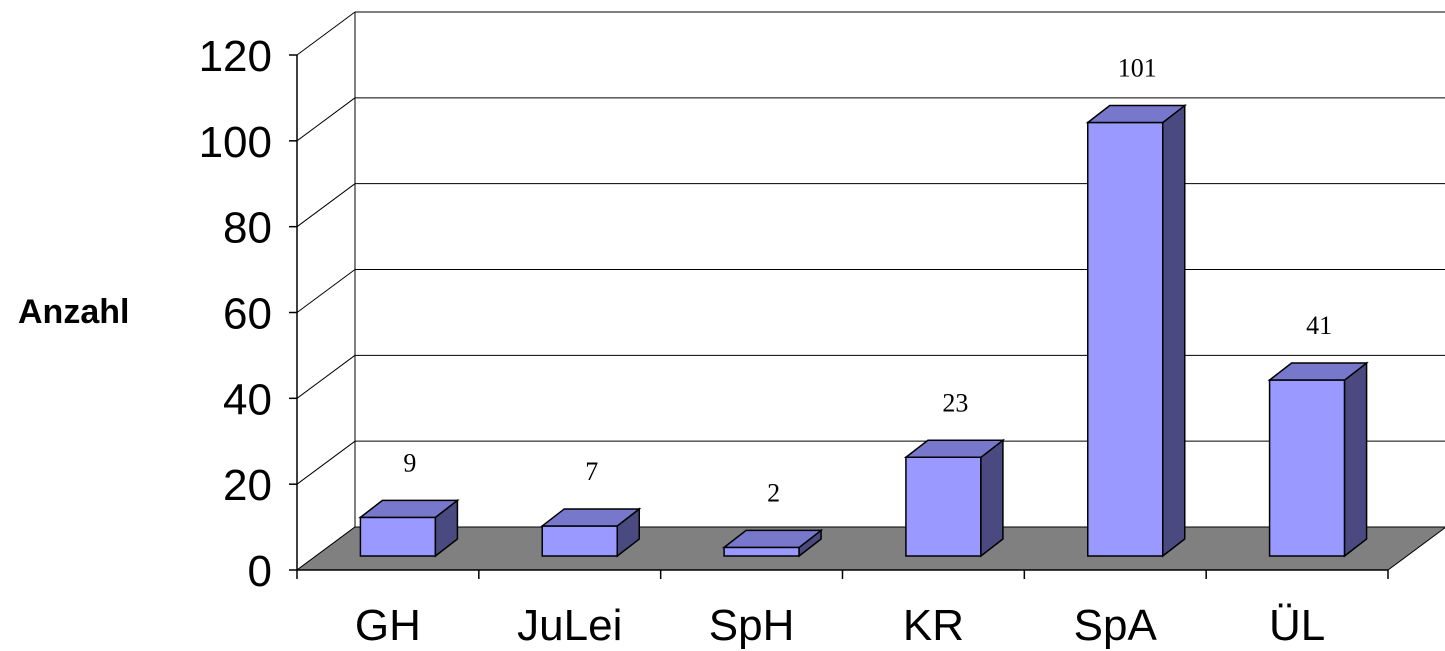 The width and height of the screenshot is (1445, 651). I want to click on data-label: 23, so click(955, 402).